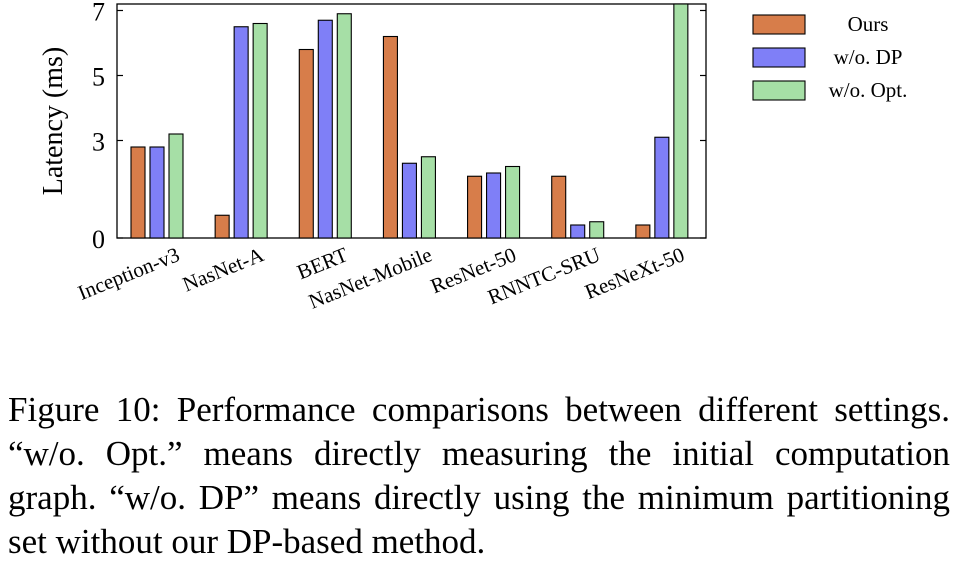 This screenshot has height=564, width=965. I want to click on legend-label-0: Ours, so click(868, 24).